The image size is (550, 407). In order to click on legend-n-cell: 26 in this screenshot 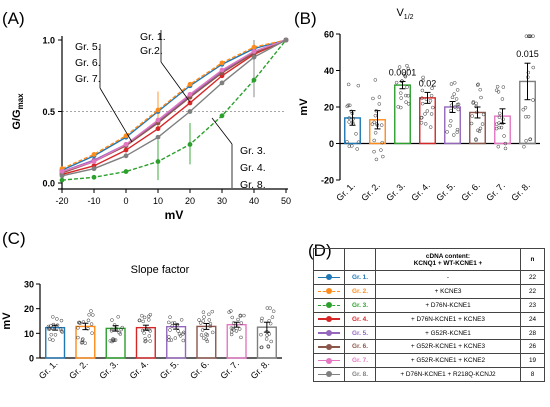, I will do `click(532, 347)`.